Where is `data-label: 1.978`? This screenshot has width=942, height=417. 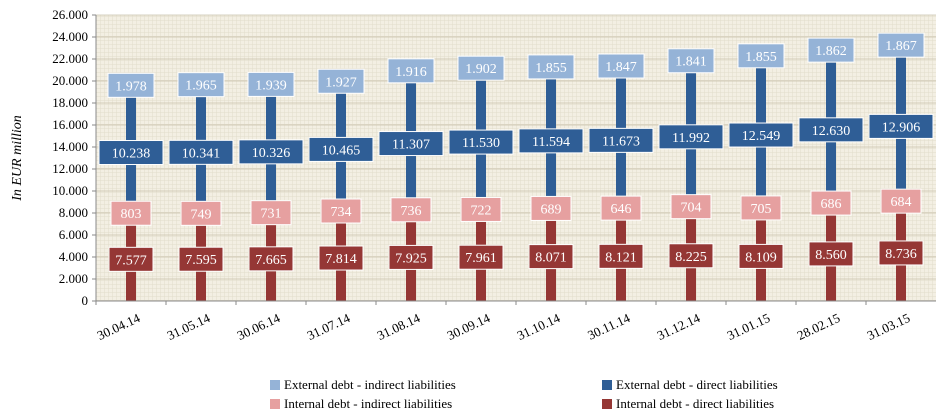
data-label: 1.978 is located at coordinates (131, 86).